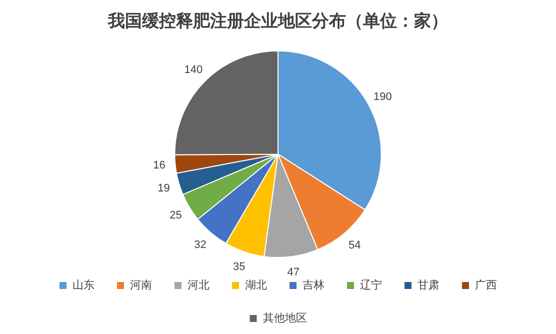  I want to click on data-label: 54, so click(354, 246).